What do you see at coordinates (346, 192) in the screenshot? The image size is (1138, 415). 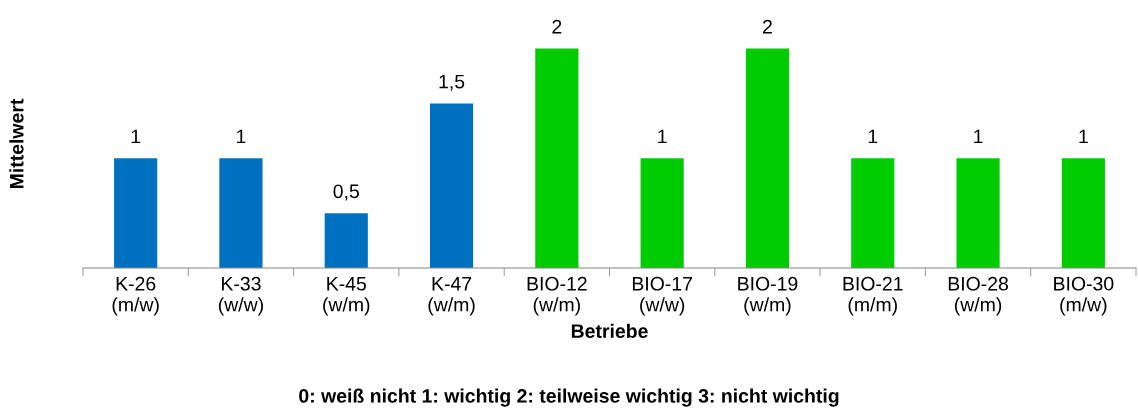 I see `data-label: 0,5` at bounding box center [346, 192].